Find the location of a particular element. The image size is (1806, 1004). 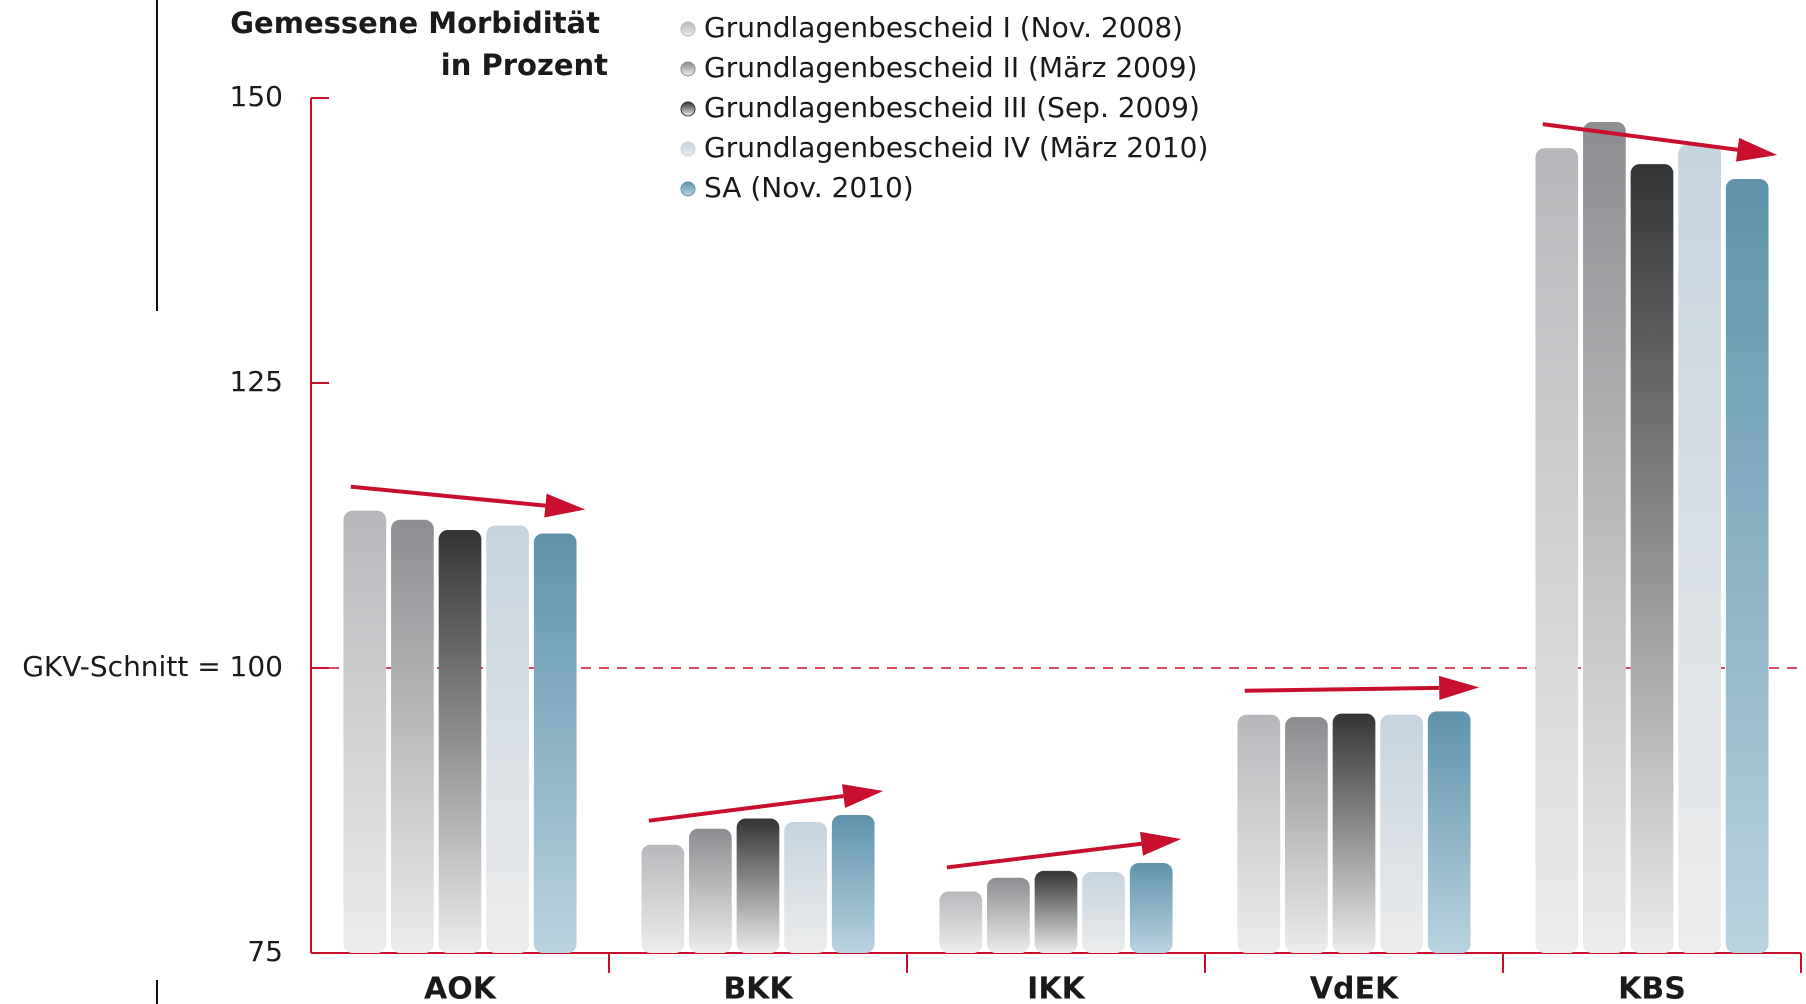

y-tick-label: 75 is located at coordinates (265, 951).